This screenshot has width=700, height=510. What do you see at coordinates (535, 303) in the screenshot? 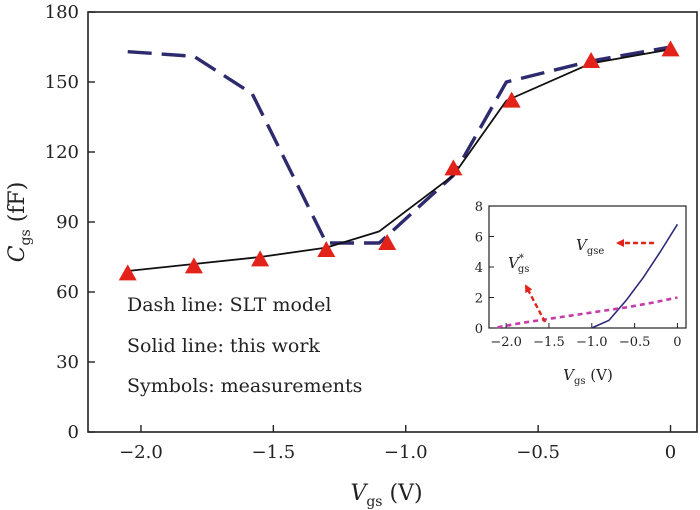
I see `vgs-star-arrow` at bounding box center [535, 303].